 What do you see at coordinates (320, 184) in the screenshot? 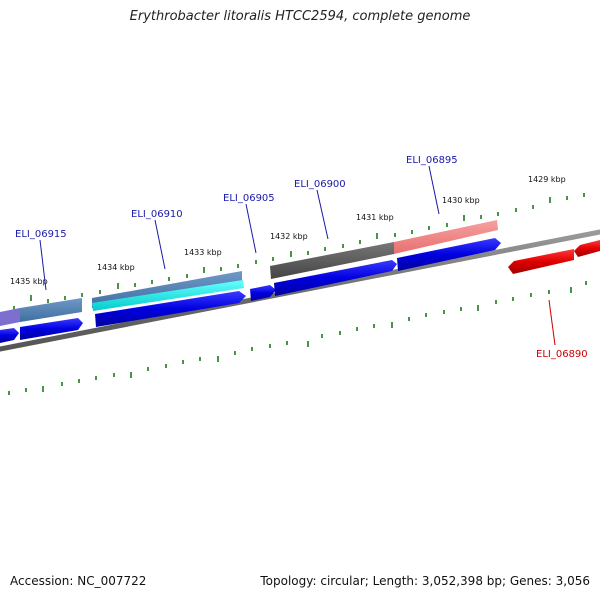
I see `gene-label-eli-06900: ELI_06900` at bounding box center [320, 184].